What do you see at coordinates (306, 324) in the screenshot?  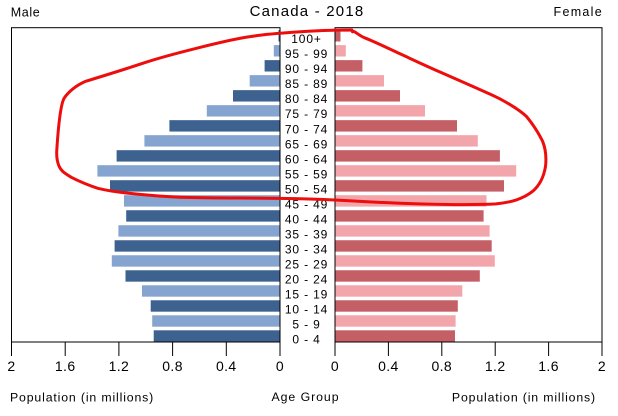 I see `svg-text: 5 - 9` at bounding box center [306, 324].